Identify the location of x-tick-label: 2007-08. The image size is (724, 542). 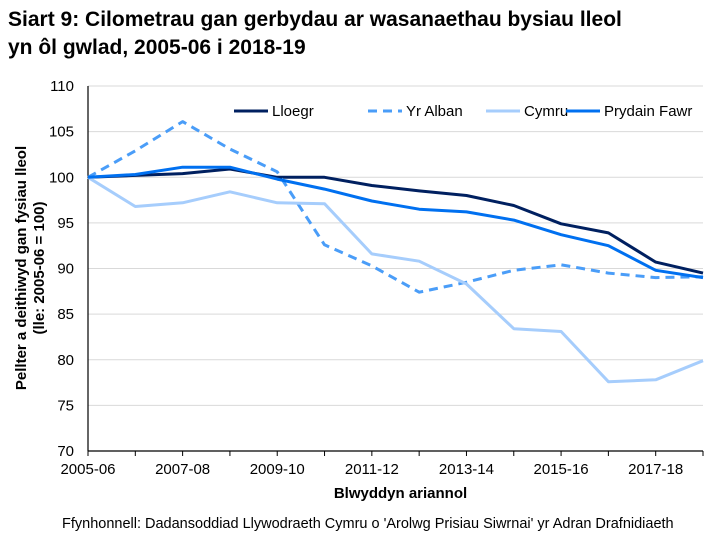
(182, 469).